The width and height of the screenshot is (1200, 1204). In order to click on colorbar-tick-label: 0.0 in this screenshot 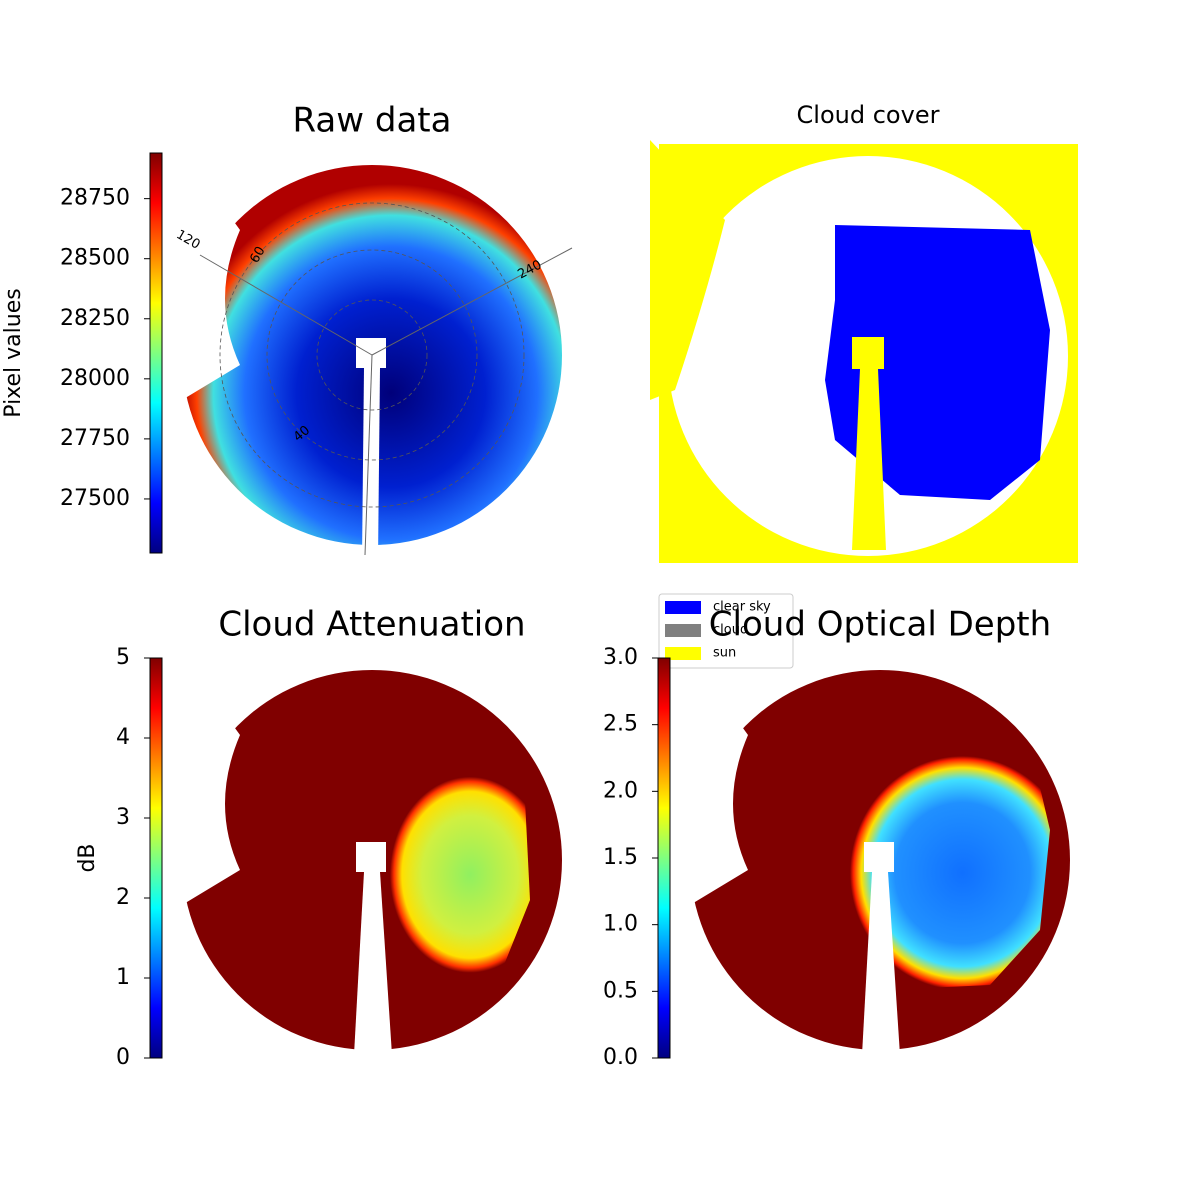, I will do `click(620, 1057)`.